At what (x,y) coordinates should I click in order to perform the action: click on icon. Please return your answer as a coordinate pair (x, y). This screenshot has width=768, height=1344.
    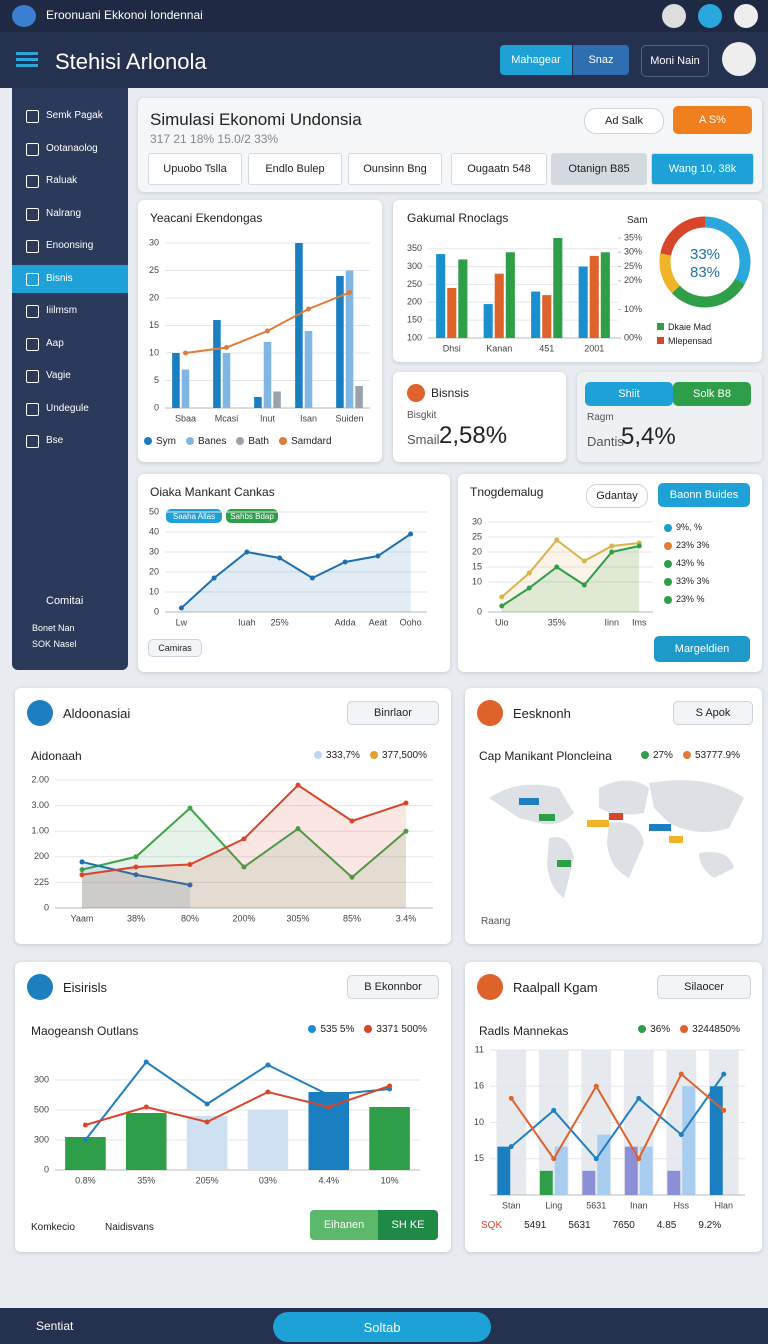
    Looking at the image, I should click on (416, 393).